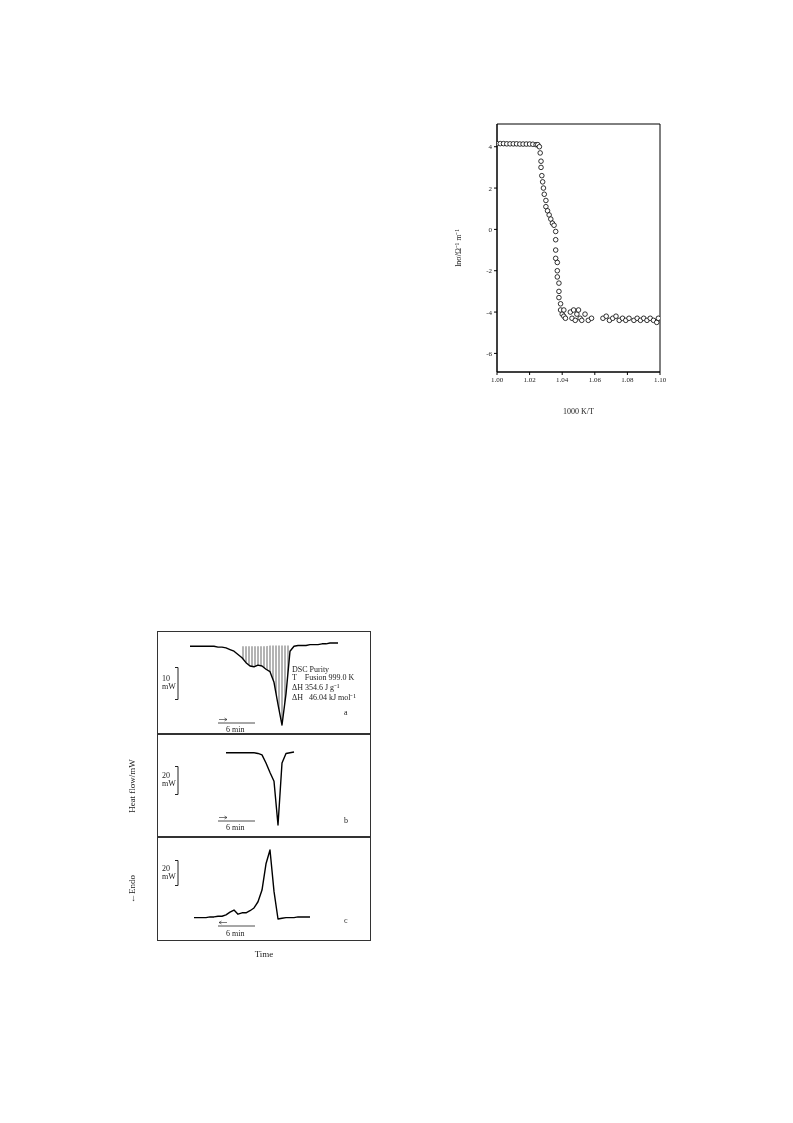  What do you see at coordinates (579, 411) in the screenshot?
I see `x-axis-title: 1000 K/T` at bounding box center [579, 411].